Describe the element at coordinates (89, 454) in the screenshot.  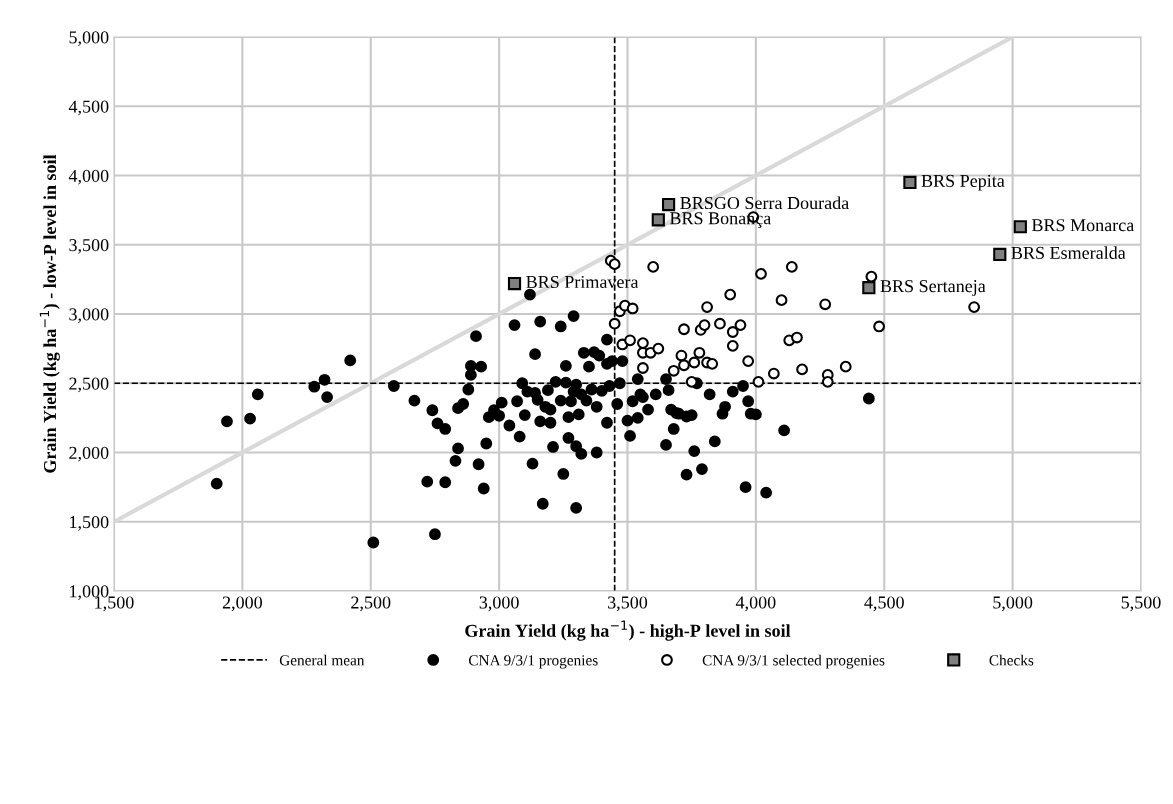
I see `y-tick-label: 2,000` at that location.